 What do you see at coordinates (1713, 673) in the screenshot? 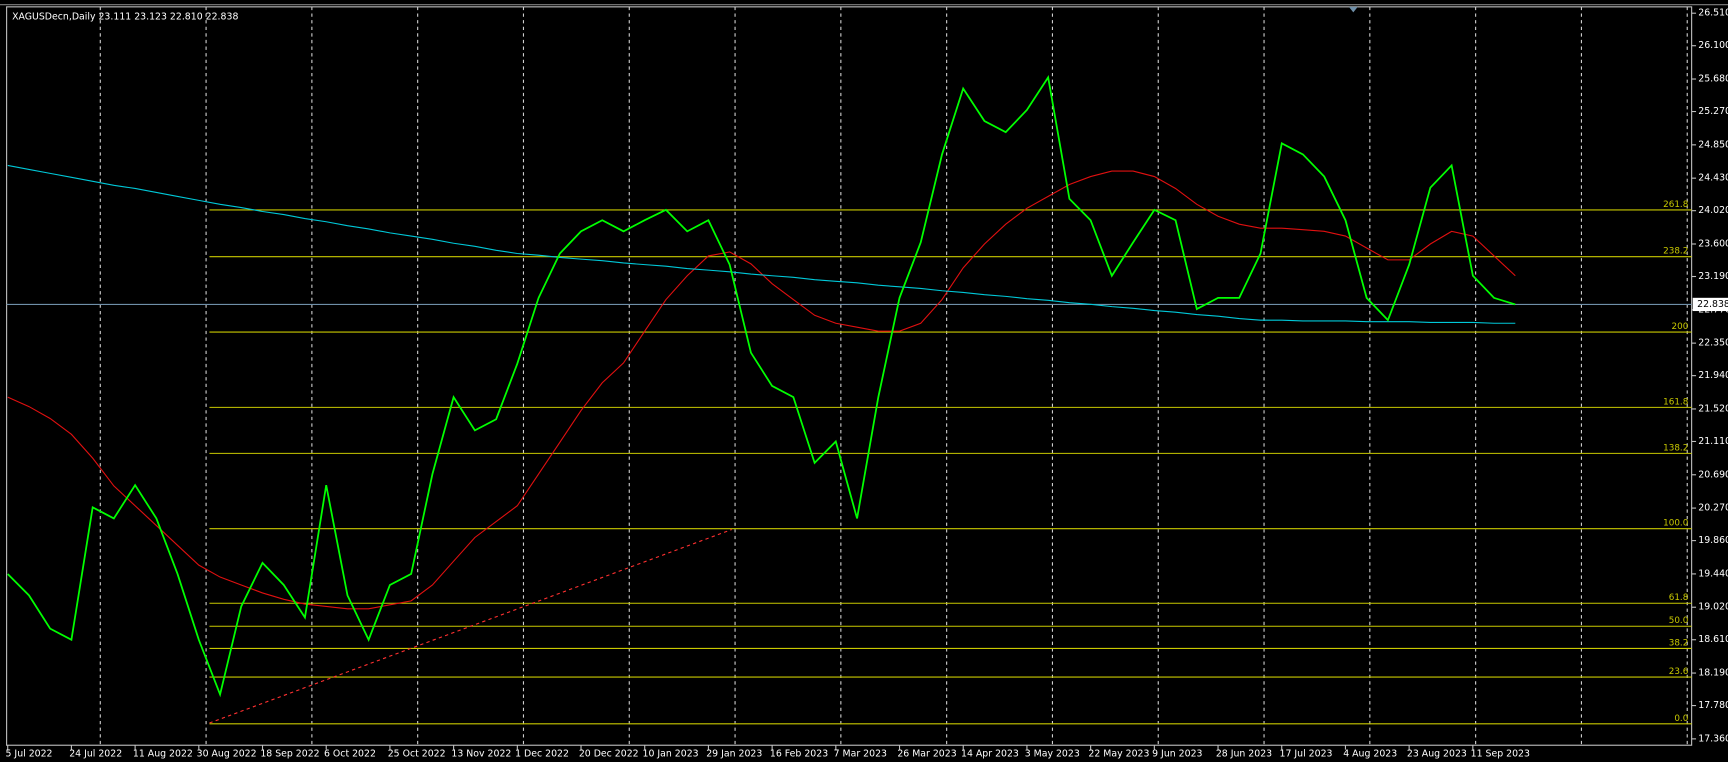
I see `y-tick-label: 18.190` at bounding box center [1713, 673].